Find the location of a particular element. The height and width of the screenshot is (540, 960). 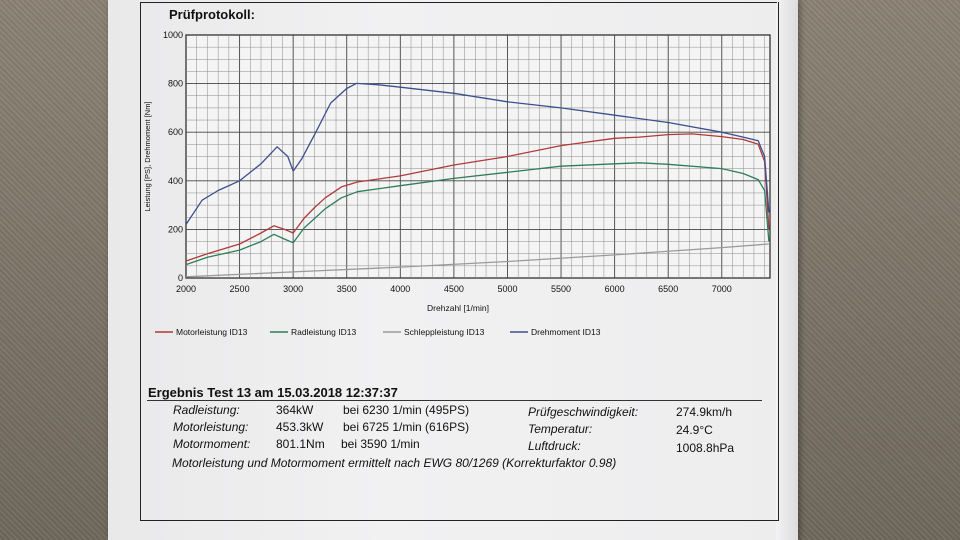

condition-label-pressure: Luftdruck: is located at coordinates (554, 446).